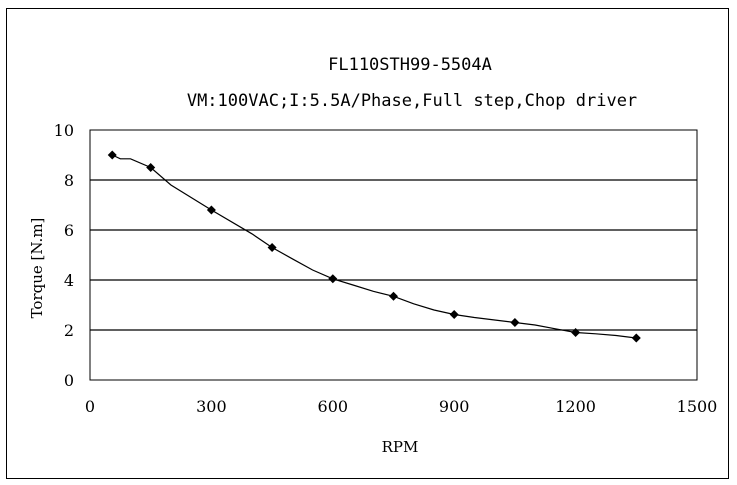 This screenshot has height=485, width=737. Describe the element at coordinates (90, 406) in the screenshot. I see `x-tick-label-0: 0` at that location.